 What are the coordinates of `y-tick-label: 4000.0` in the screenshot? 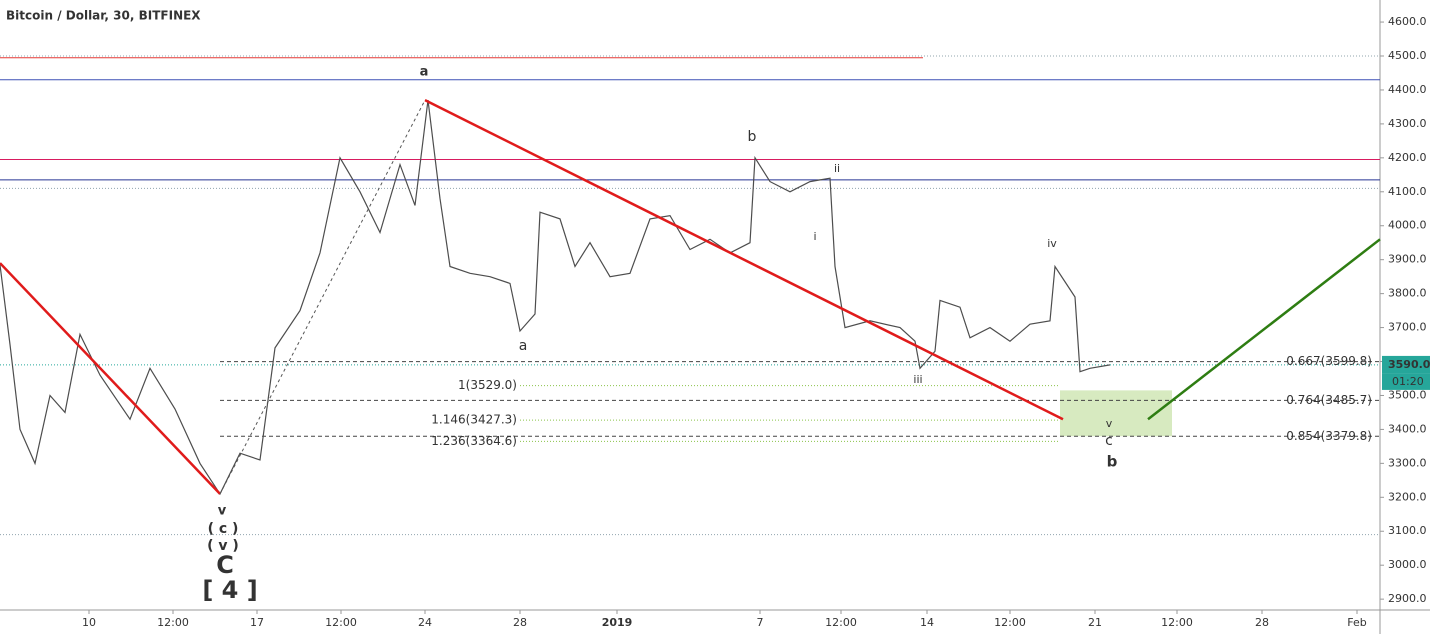 It's located at (1407, 225).